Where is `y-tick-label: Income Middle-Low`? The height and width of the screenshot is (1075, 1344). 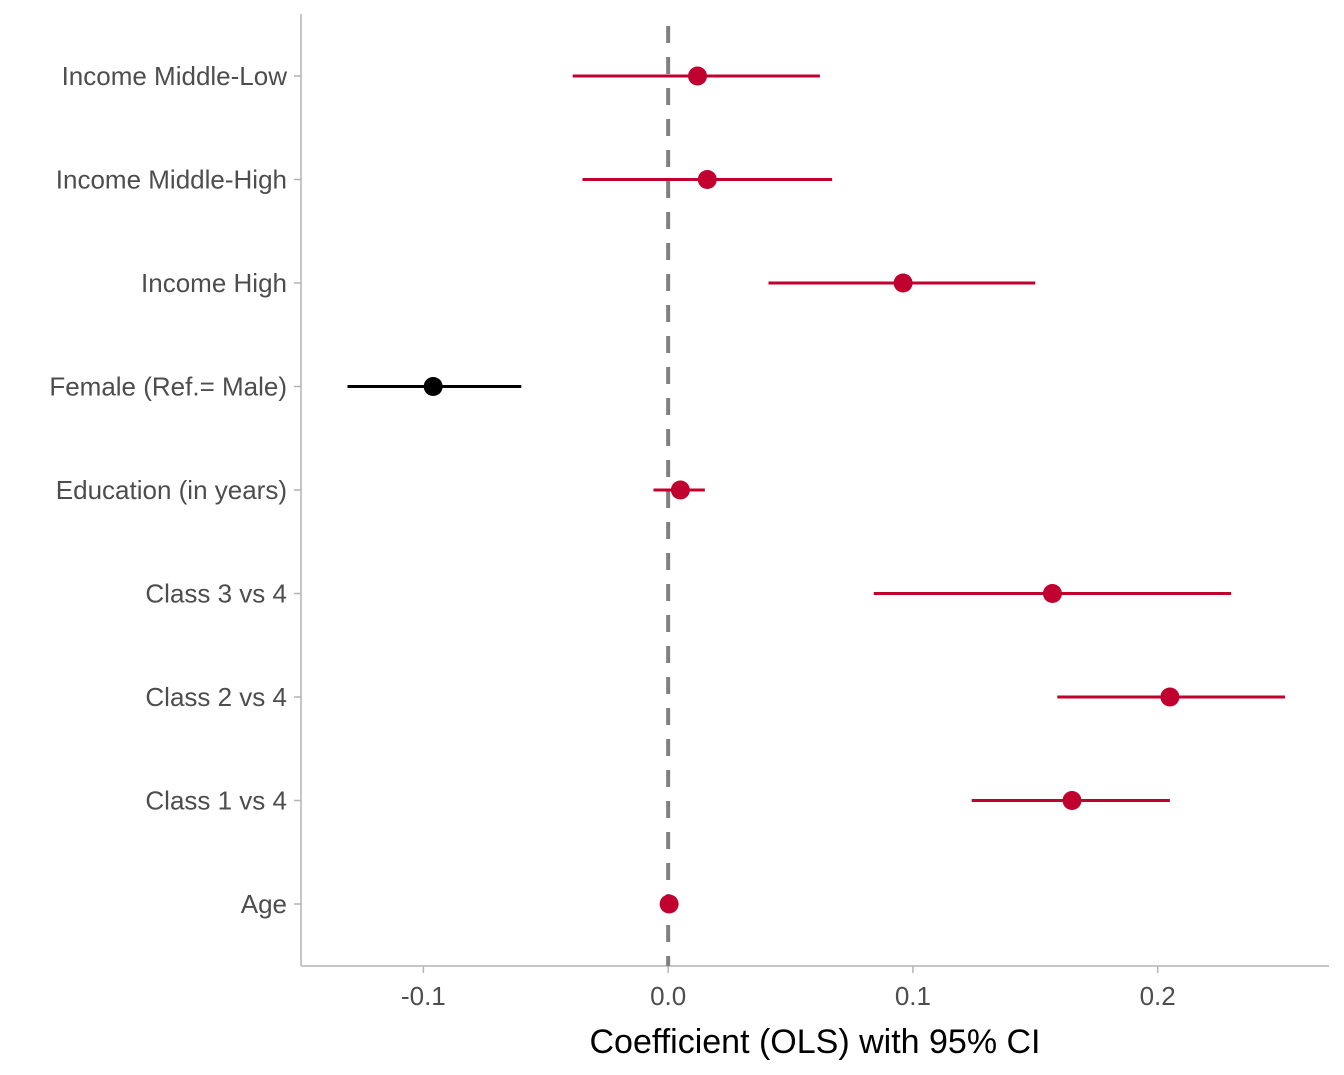 y-tick-label: Income Middle-Low is located at coordinates (175, 76).